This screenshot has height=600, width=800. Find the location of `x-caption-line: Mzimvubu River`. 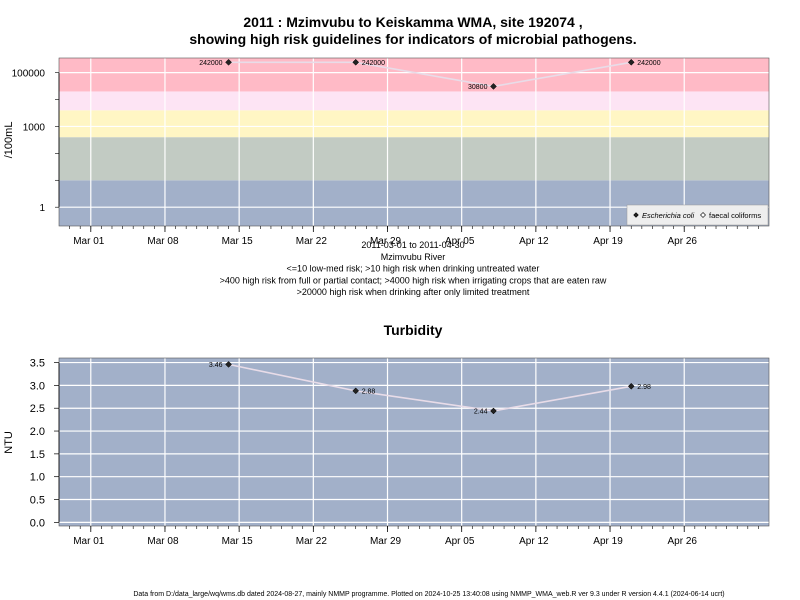

x-caption-line: Mzimvubu River is located at coordinates (413, 257).